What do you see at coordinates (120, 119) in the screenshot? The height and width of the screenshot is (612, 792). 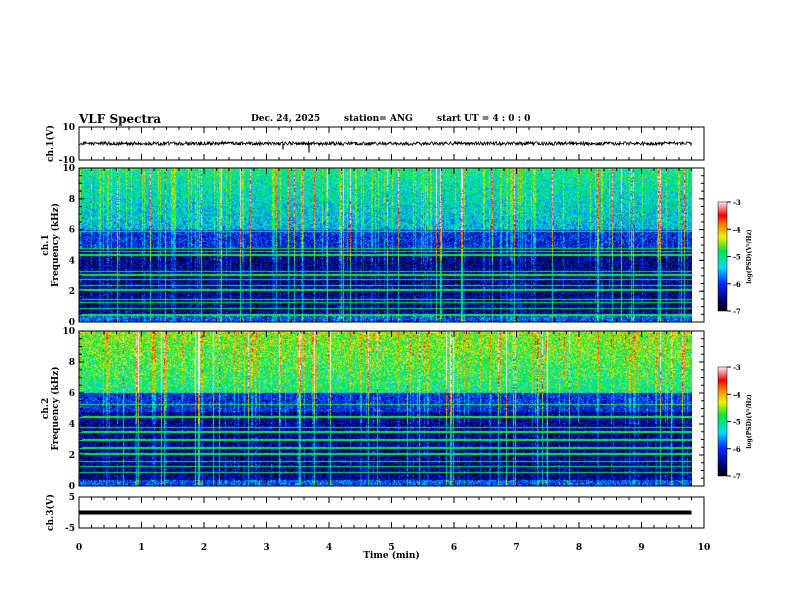 I see `plot-title: VLF Spectra` at bounding box center [120, 119].